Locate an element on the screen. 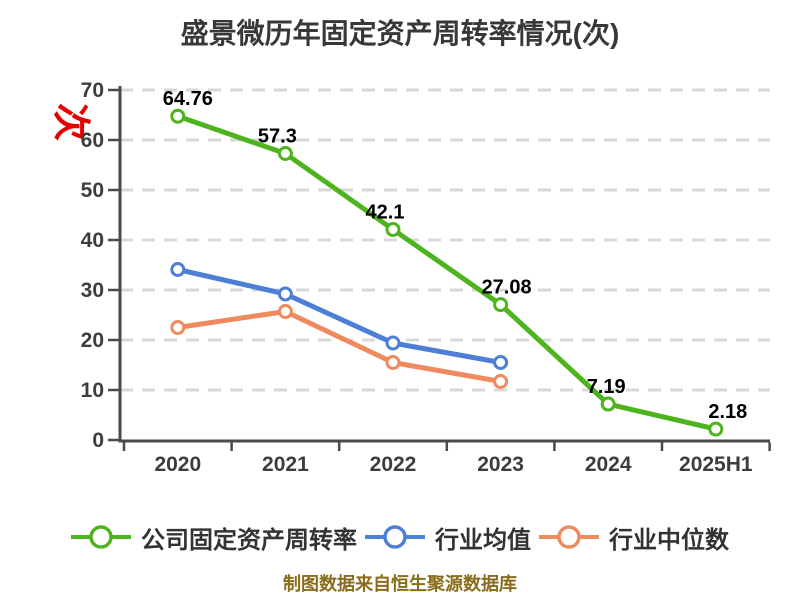 Image resolution: width=800 pixels, height=600 pixels. legend-item-1: 行业均值 is located at coordinates (448, 537).